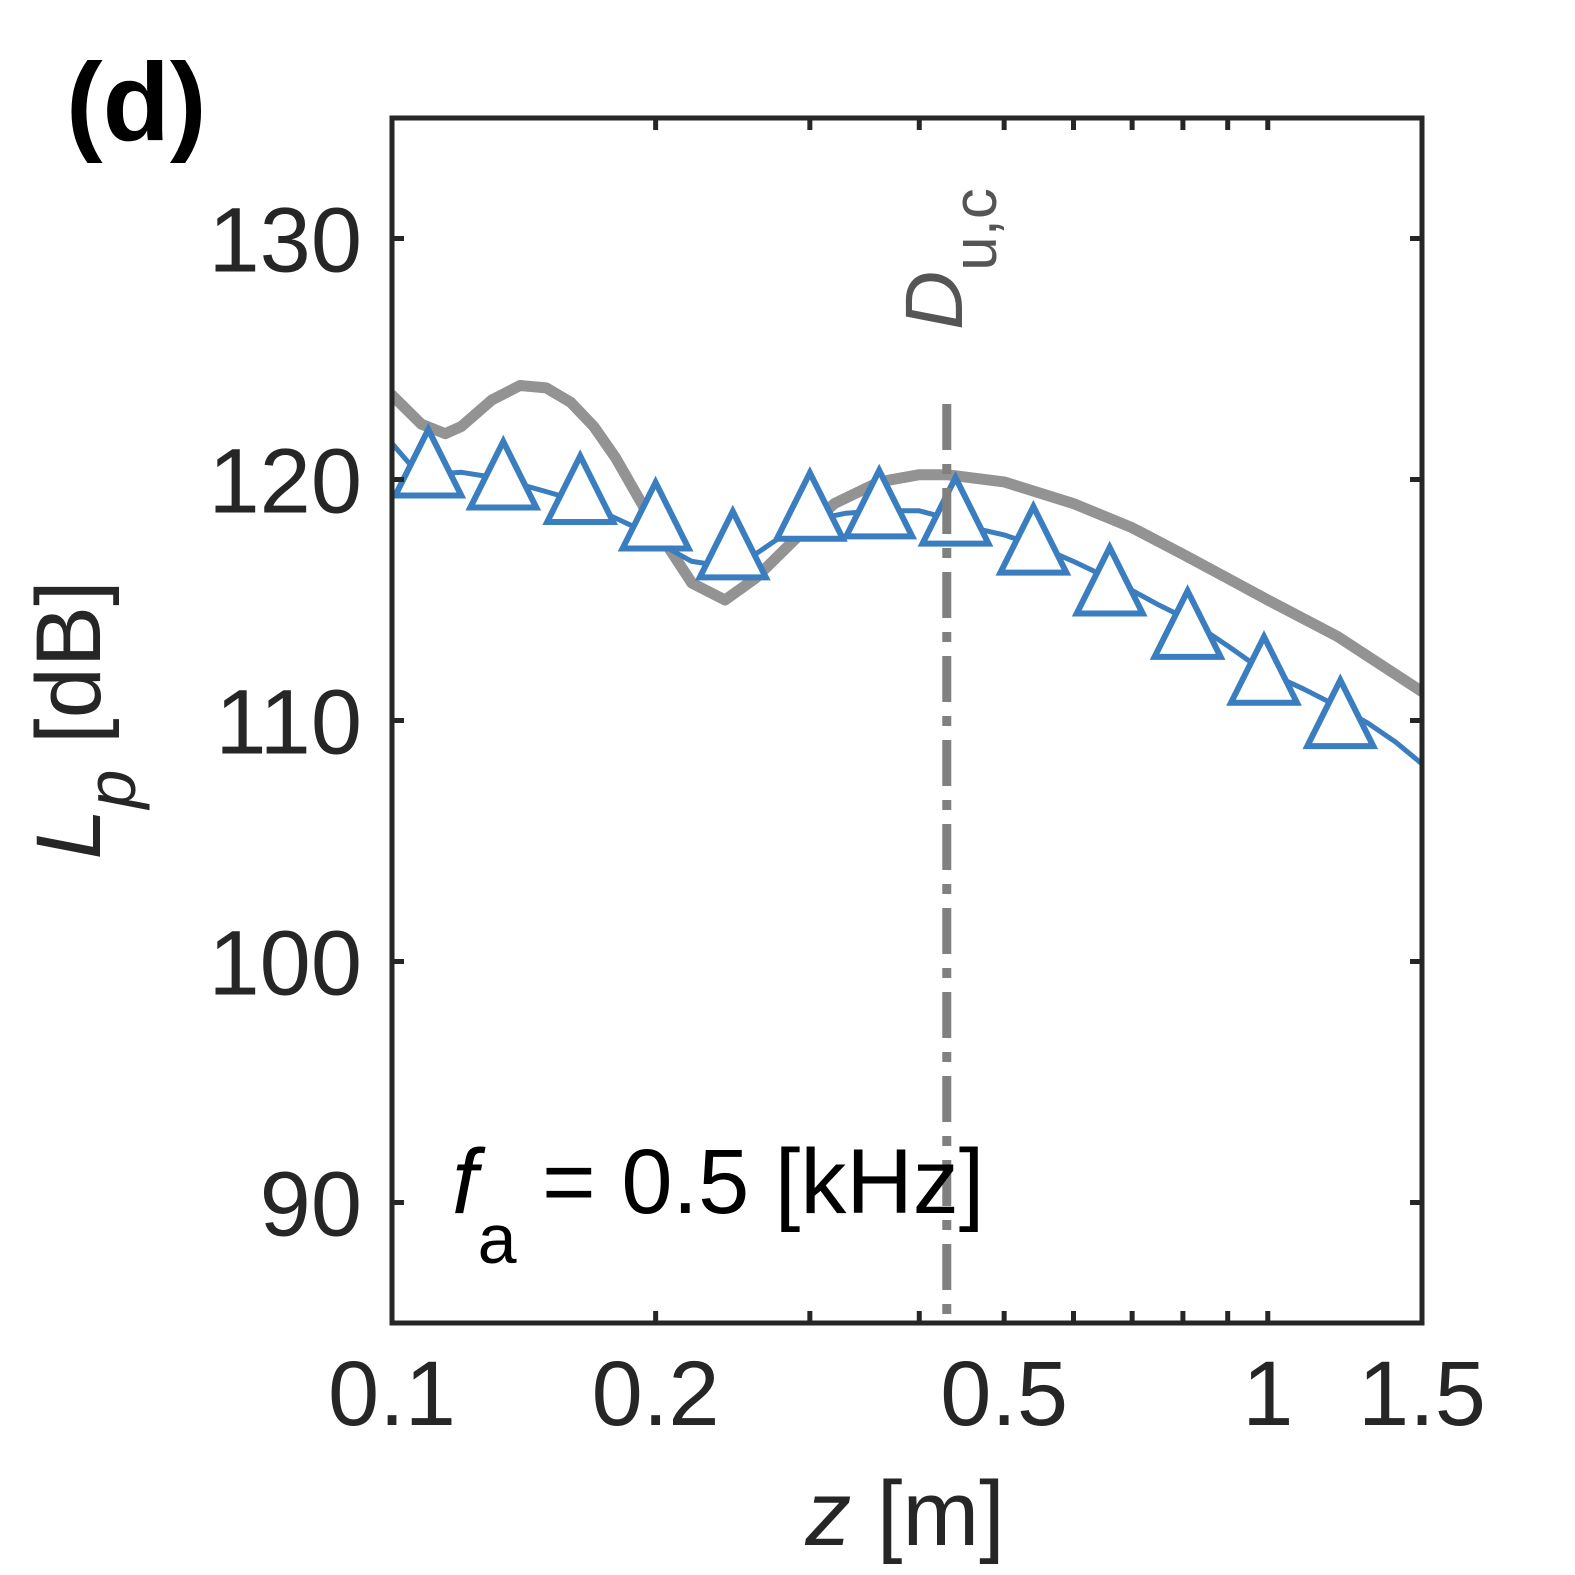 Image resolution: width=1575 pixels, height=1575 pixels. Describe the element at coordinates (656, 1394) in the screenshot. I see `x-tick-label: 0.2` at that location.